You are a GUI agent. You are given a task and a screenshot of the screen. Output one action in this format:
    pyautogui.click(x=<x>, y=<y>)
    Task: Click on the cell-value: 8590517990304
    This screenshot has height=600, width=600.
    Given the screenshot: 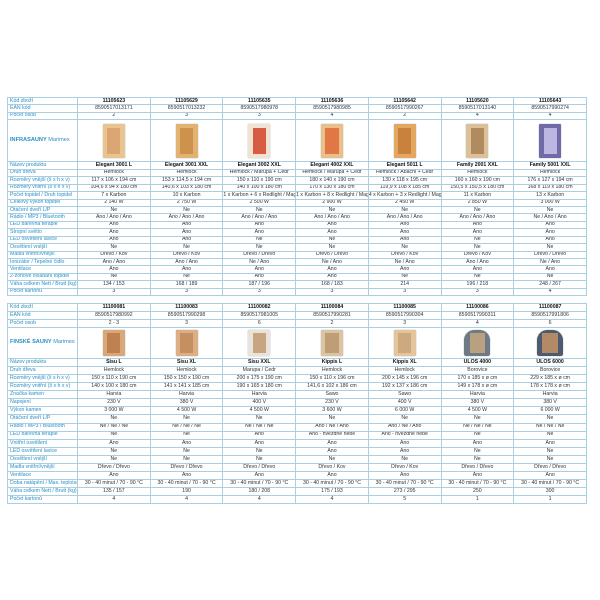 What is the action you would take?
    pyautogui.click(x=404, y=316)
    